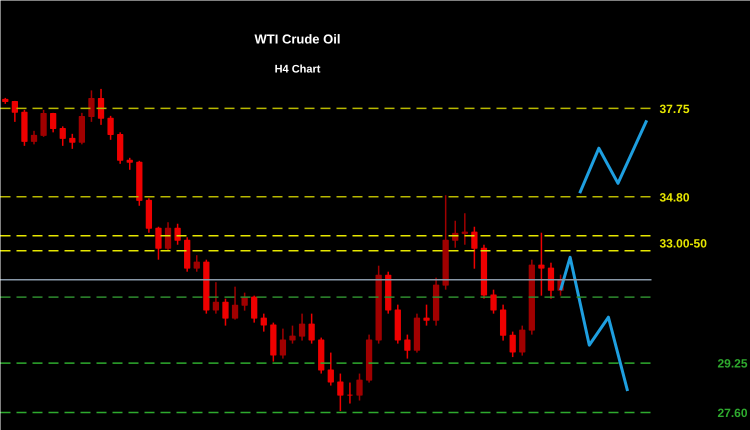 This screenshot has height=430, width=750. Describe the element at coordinates (675, 109) in the screenshot. I see `y-tick-label: 37.75` at that location.